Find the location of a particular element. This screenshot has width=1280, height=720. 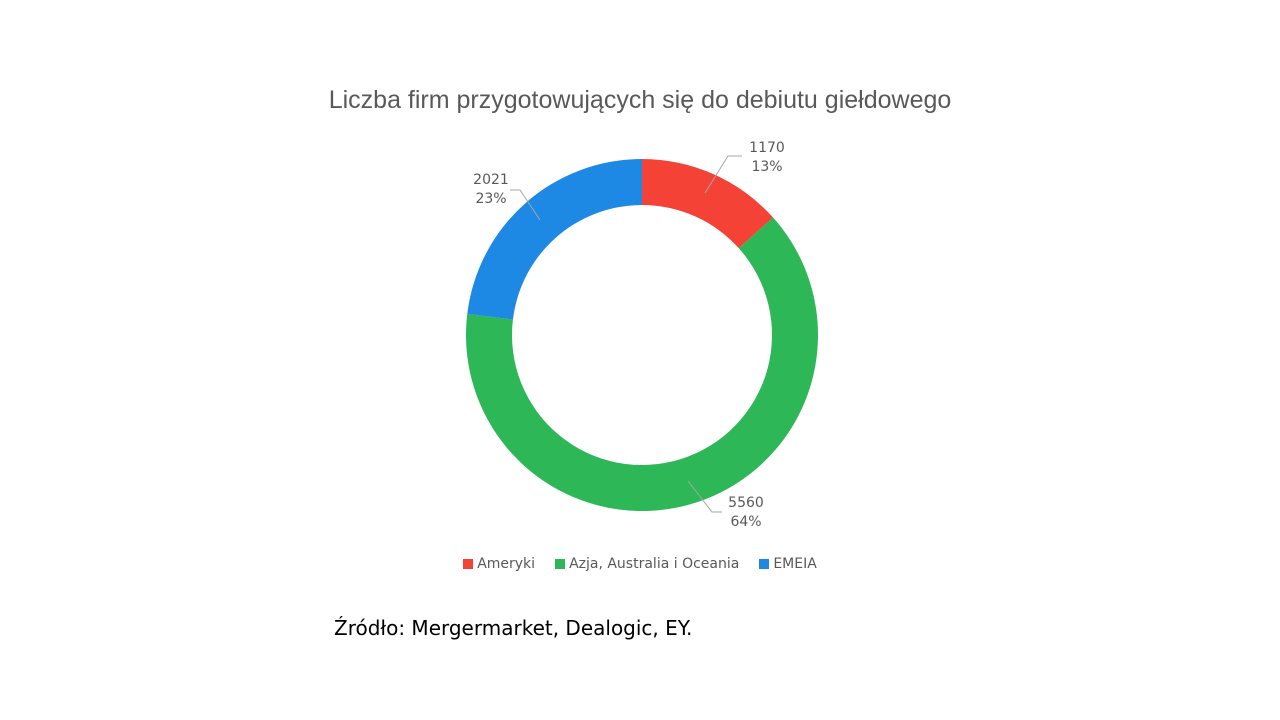

donut-slices is located at coordinates (642, 335).